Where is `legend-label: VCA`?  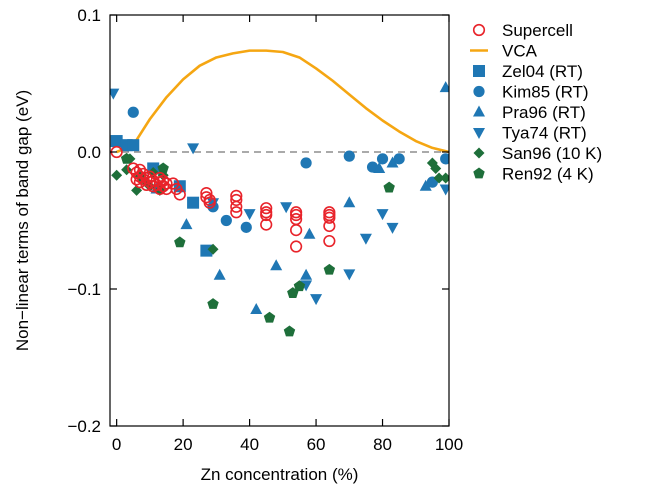
legend-label: VCA is located at coordinates (520, 51).